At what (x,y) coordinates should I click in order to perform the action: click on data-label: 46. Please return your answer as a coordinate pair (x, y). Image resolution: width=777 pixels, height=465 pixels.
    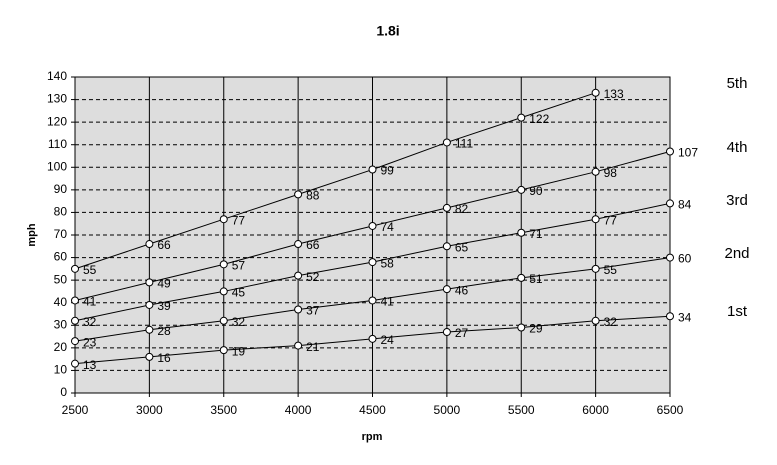
    Looking at the image, I should click on (462, 290).